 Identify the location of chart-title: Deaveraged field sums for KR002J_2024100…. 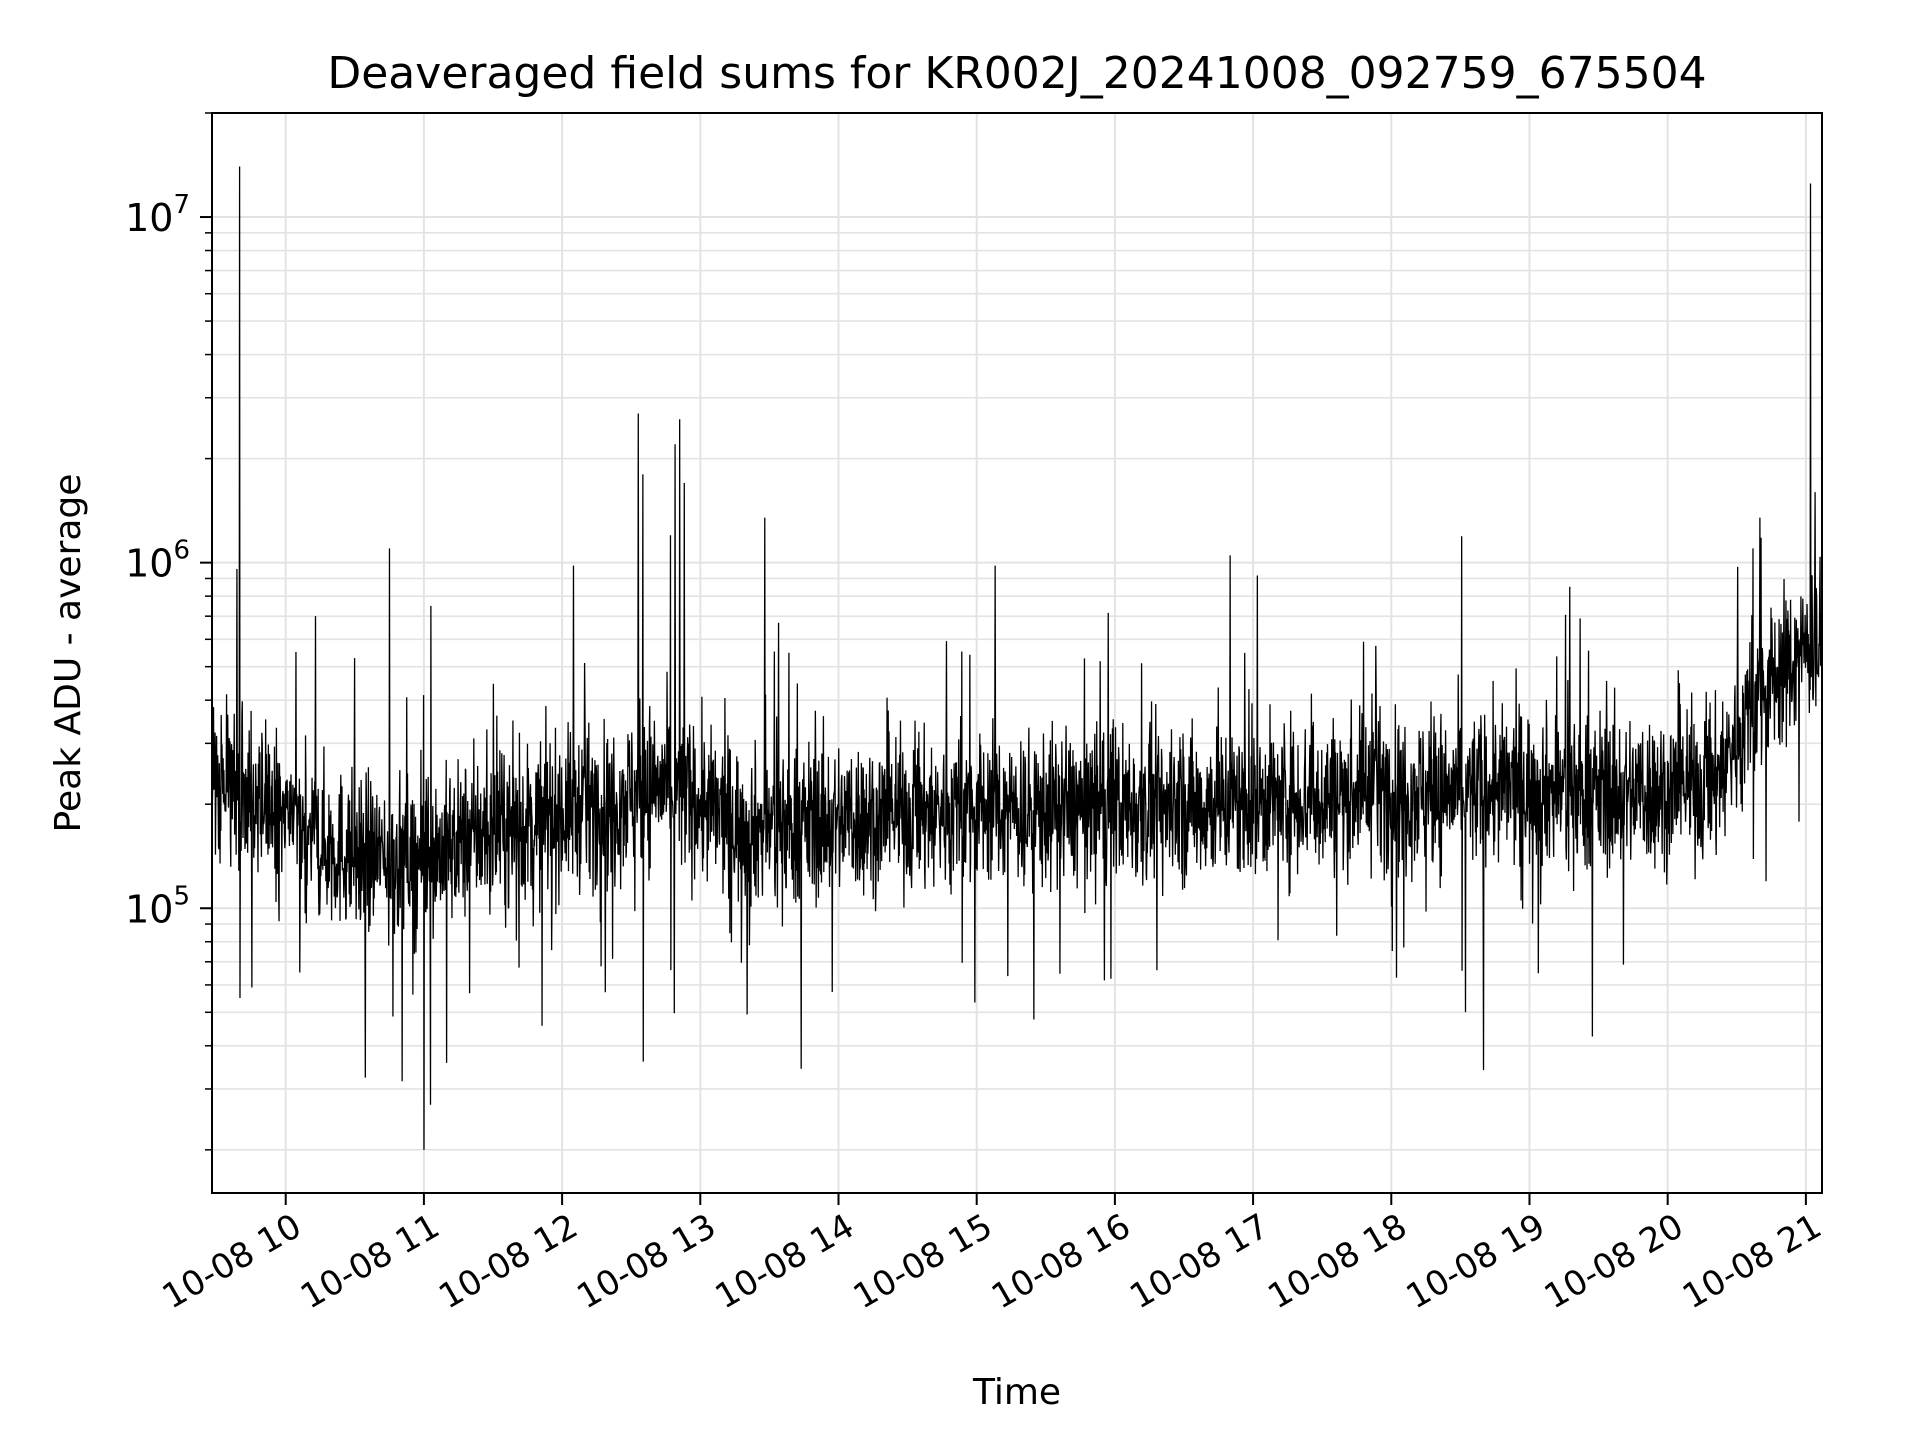
(1016, 73).